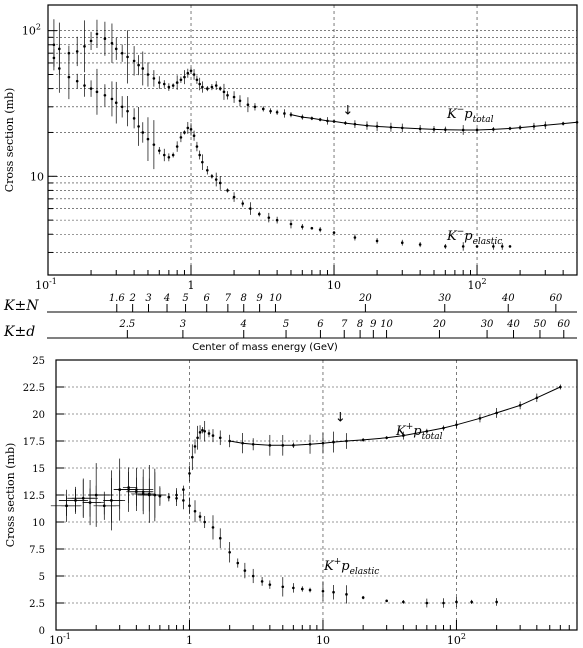 The image size is (583, 648). Describe the element at coordinates (42, 577) in the screenshot. I see `y-tick-label: 5` at that location.